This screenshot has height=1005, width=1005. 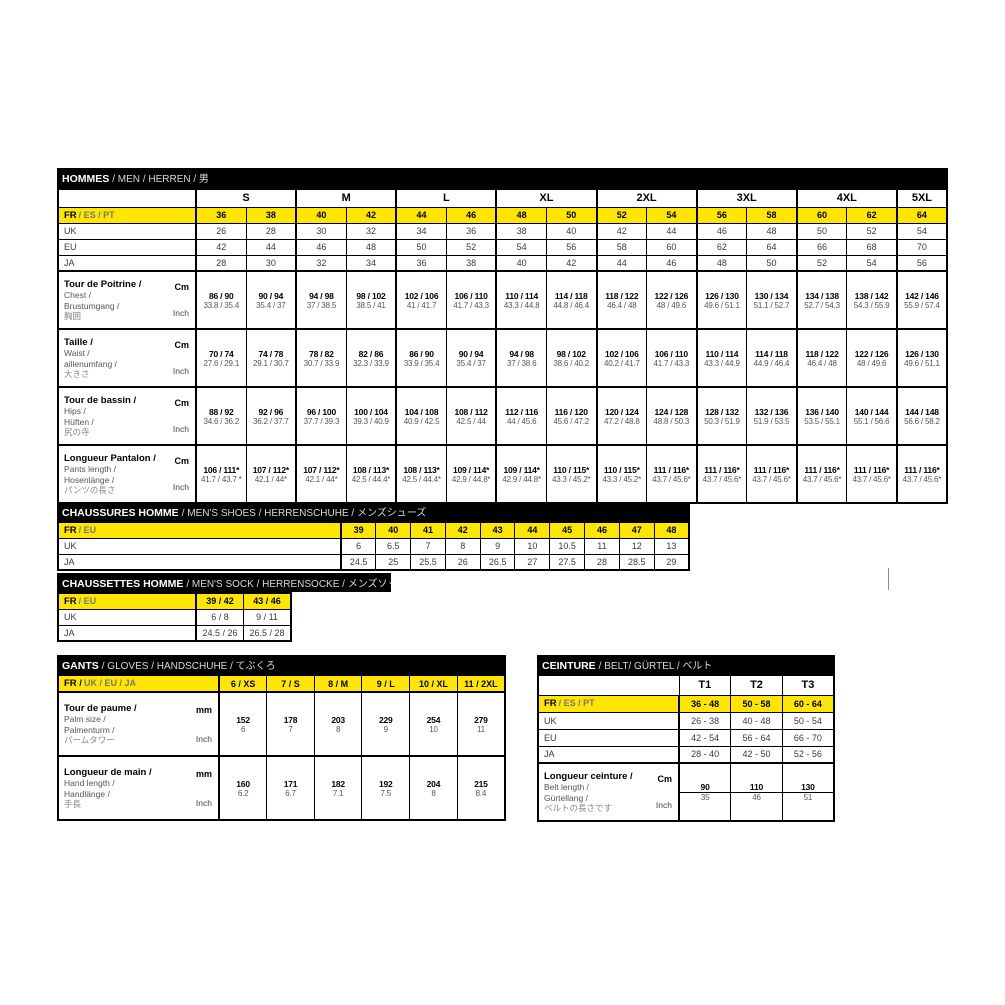 What do you see at coordinates (127, 601) in the screenshot?
I see `fr-label-cell: FR / EU` at bounding box center [127, 601].